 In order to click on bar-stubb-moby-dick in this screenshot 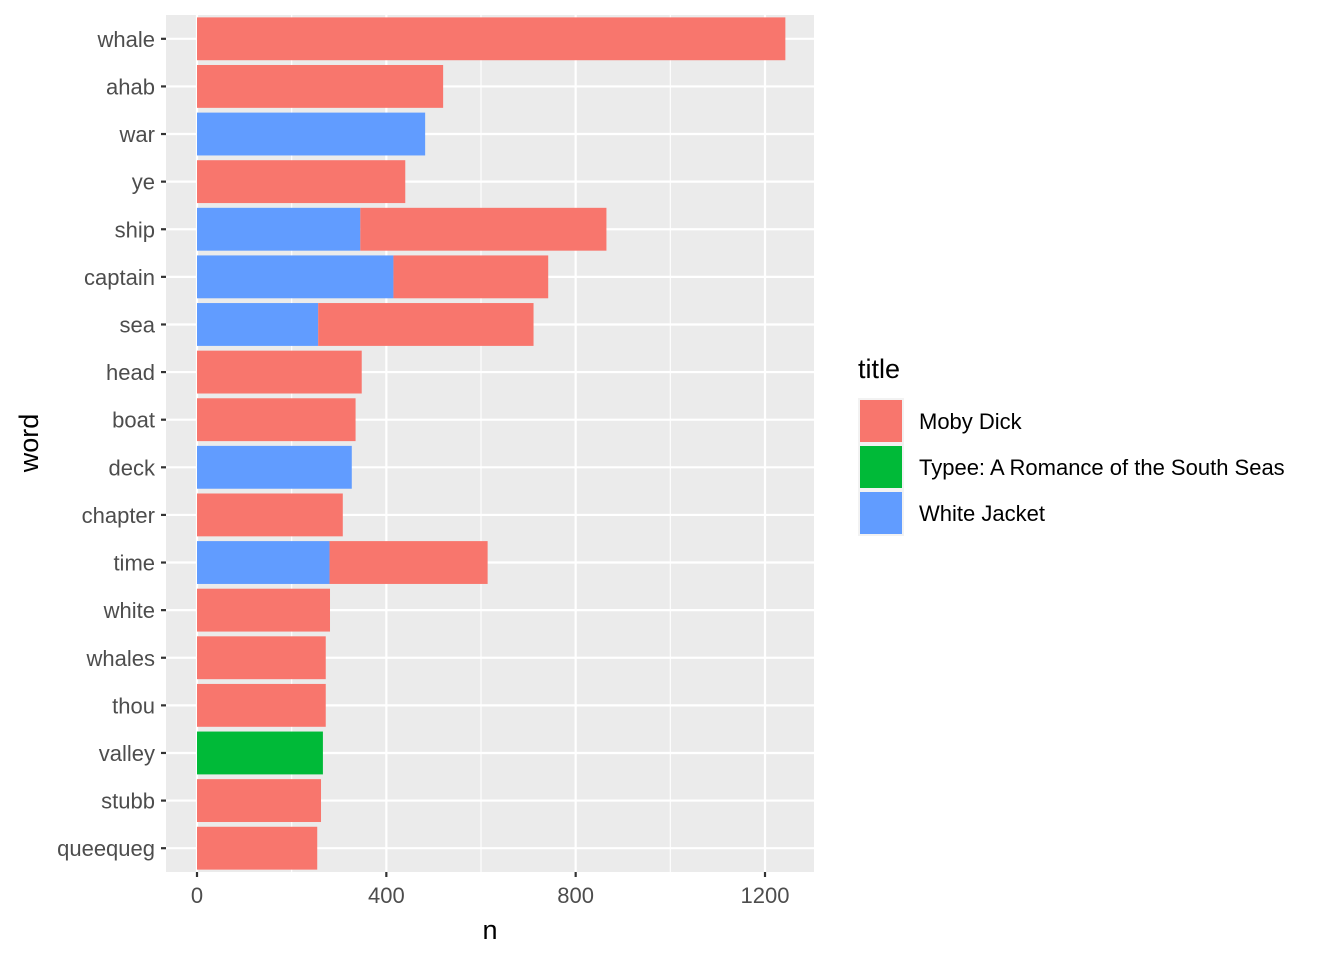, I will do `click(259, 801)`.